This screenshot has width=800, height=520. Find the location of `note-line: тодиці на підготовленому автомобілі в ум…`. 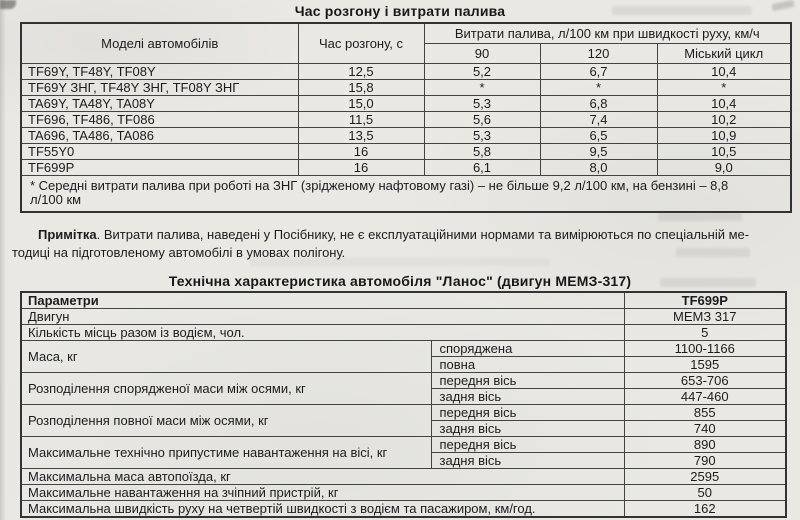

note-line: тодиці на підготовленому автомобілі в ум… is located at coordinates (179, 252).